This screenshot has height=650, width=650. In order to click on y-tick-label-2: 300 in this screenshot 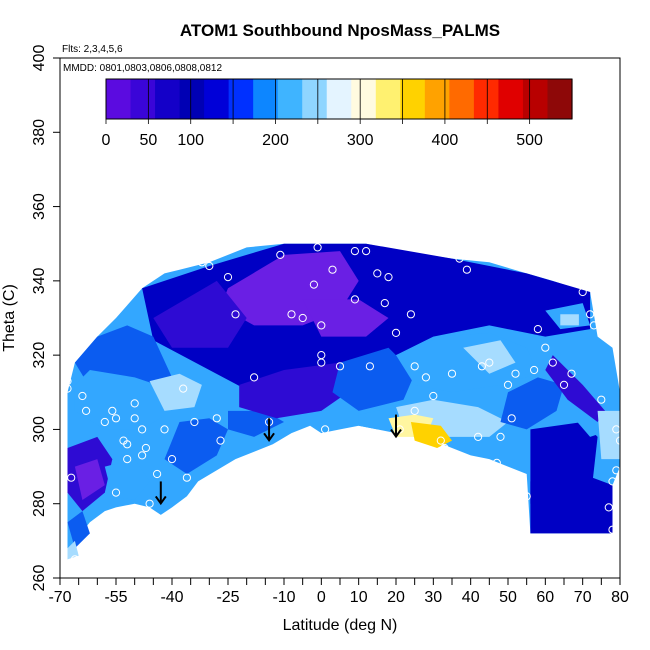, I will do `click(39, 429)`.